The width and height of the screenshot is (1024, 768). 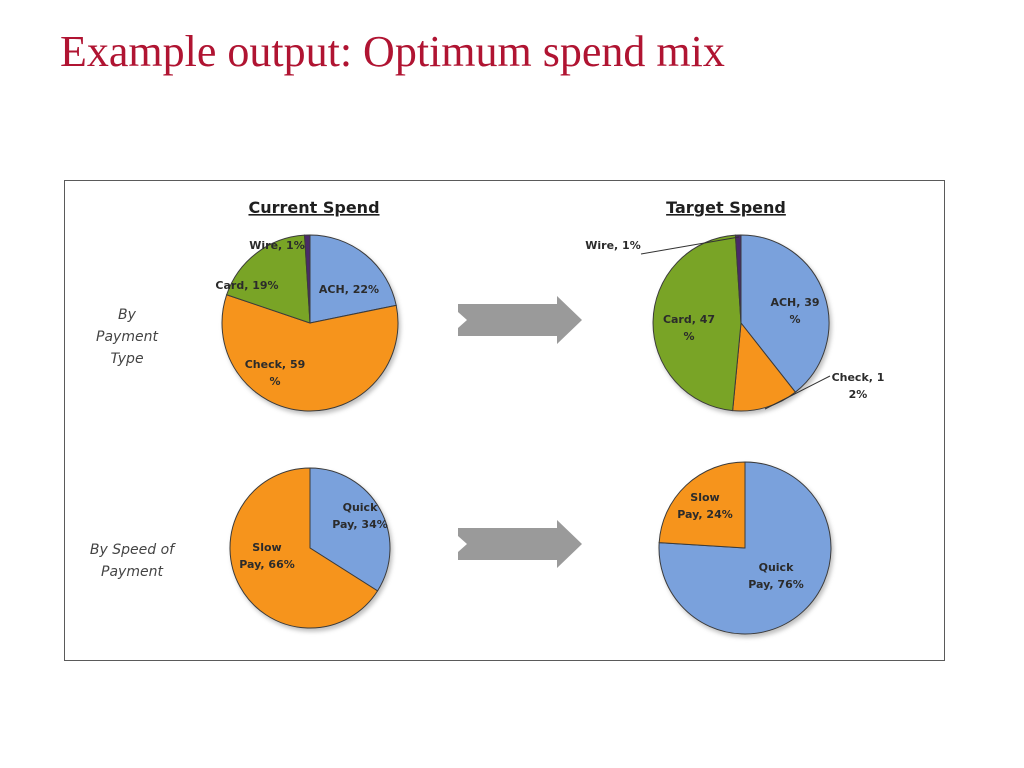 What do you see at coordinates (858, 394) in the screenshot?
I see `slice-label-line: 2%` at bounding box center [858, 394].